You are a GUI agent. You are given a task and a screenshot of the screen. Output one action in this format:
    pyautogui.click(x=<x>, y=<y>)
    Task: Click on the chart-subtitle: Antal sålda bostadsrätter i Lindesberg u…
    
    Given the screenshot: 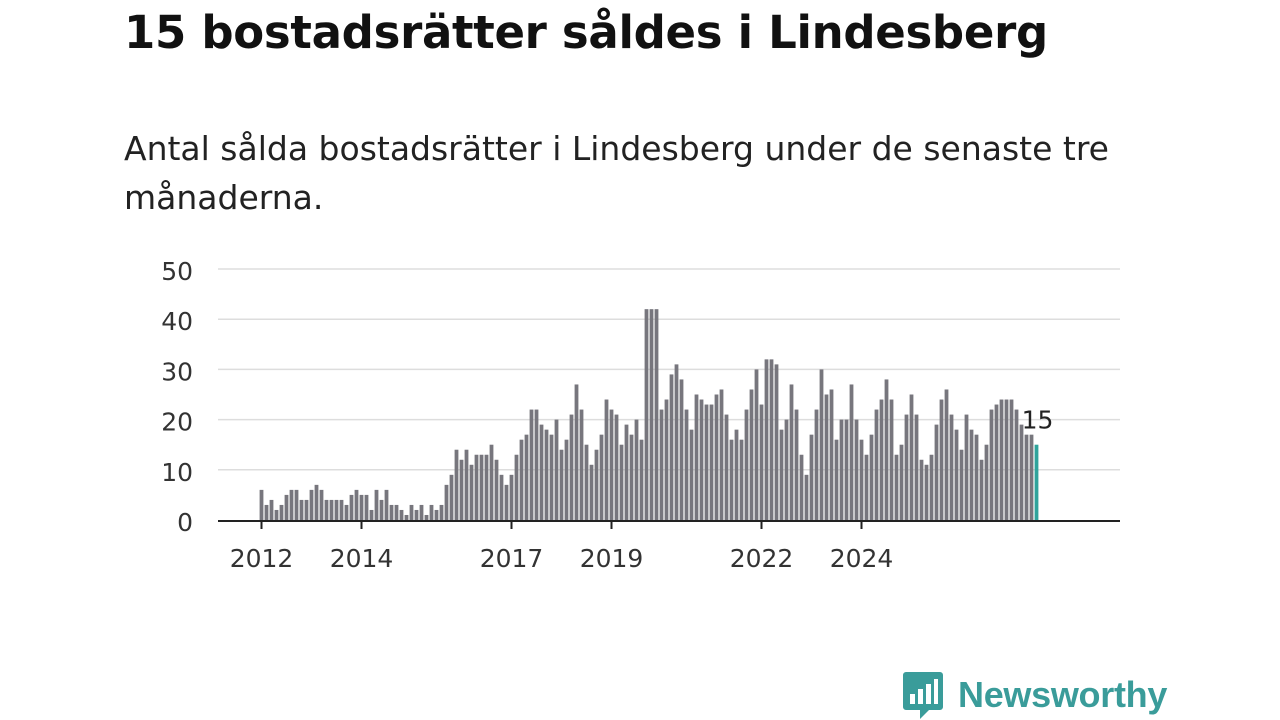 What is the action you would take?
    pyautogui.click(x=616, y=173)
    